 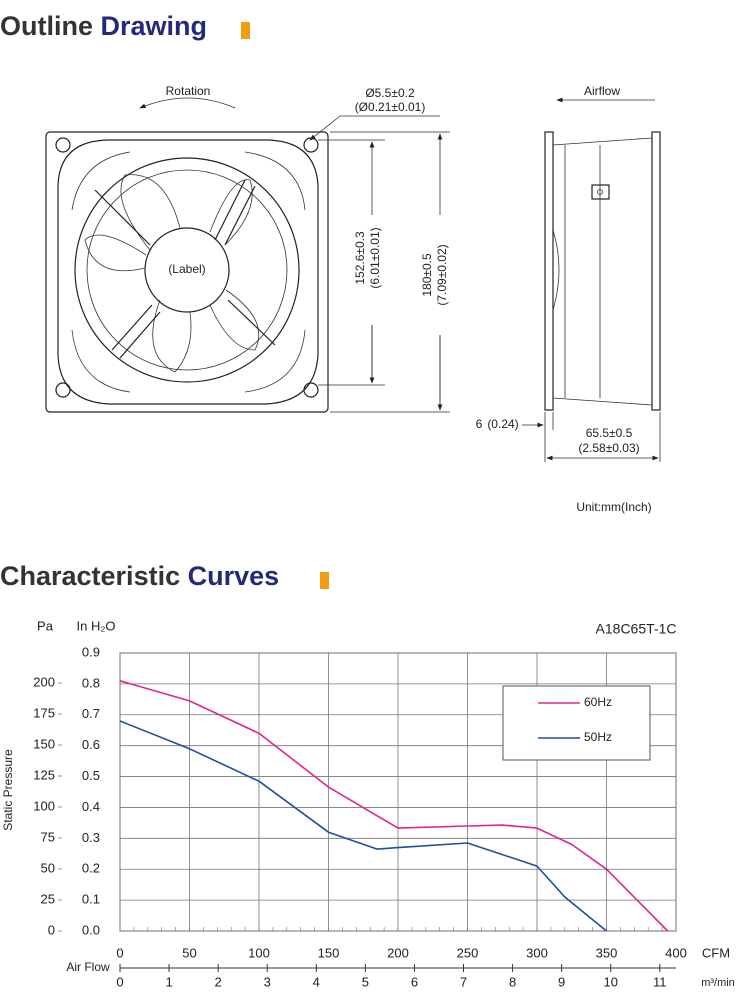 I want to click on x-tick-label: 150, so click(x=329, y=952).